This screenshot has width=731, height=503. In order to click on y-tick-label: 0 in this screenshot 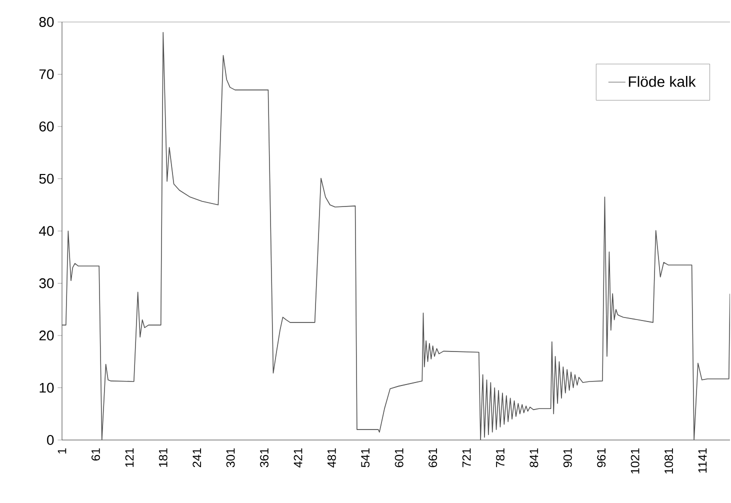, I will do `click(50, 440)`.